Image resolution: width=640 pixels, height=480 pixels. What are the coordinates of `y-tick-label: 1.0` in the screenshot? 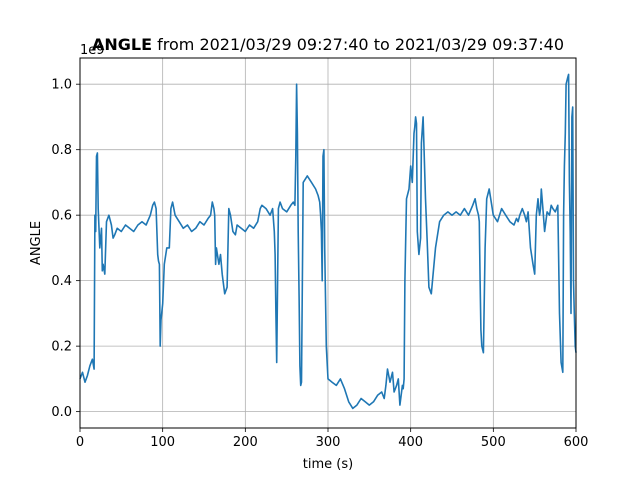 It's located at (61, 85).